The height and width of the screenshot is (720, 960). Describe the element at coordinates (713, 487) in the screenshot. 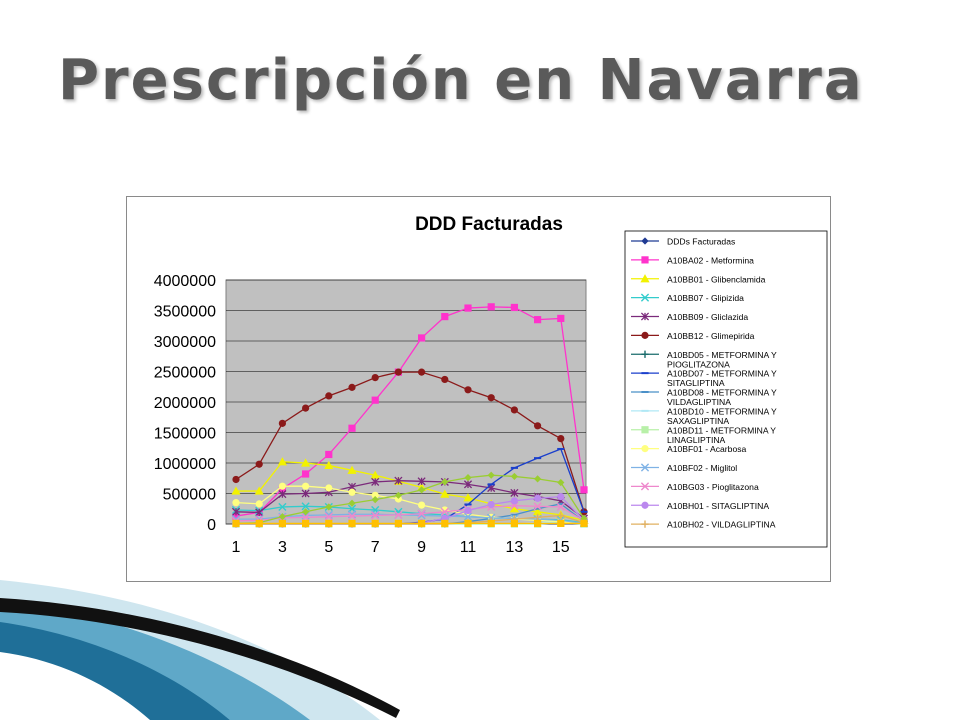

I see `legend-entry-label: A10BG03 - Pioglitazona` at that location.